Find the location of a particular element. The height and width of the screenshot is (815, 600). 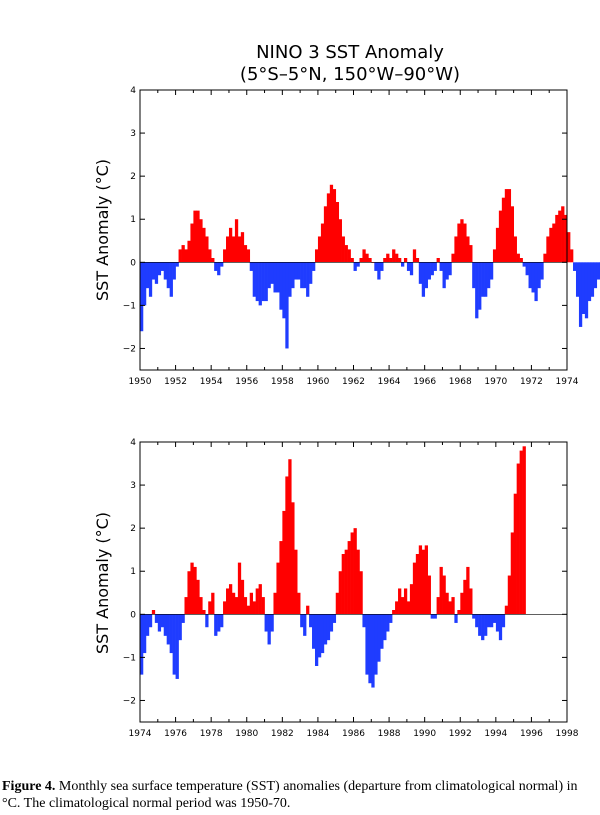

x-tick-label: 1974 is located at coordinates (140, 734).